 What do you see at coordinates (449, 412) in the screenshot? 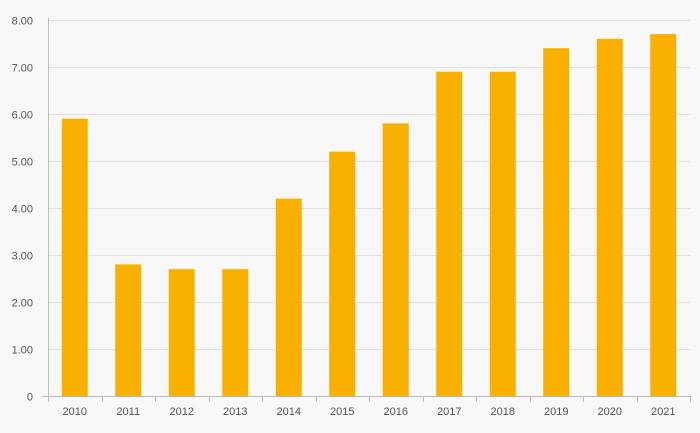
I see `x-tick-label: 2017` at bounding box center [449, 412].